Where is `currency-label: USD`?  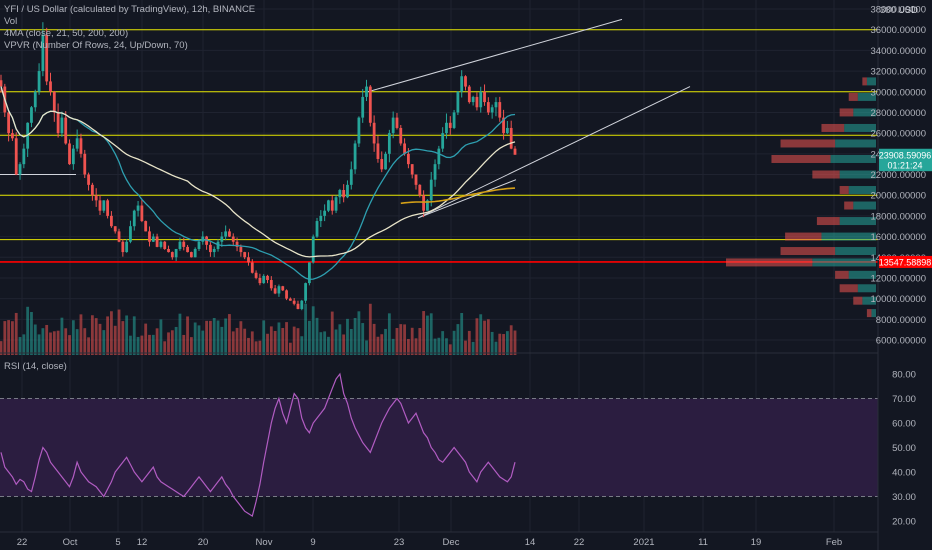
currency-label: USD is located at coordinates (908, 10).